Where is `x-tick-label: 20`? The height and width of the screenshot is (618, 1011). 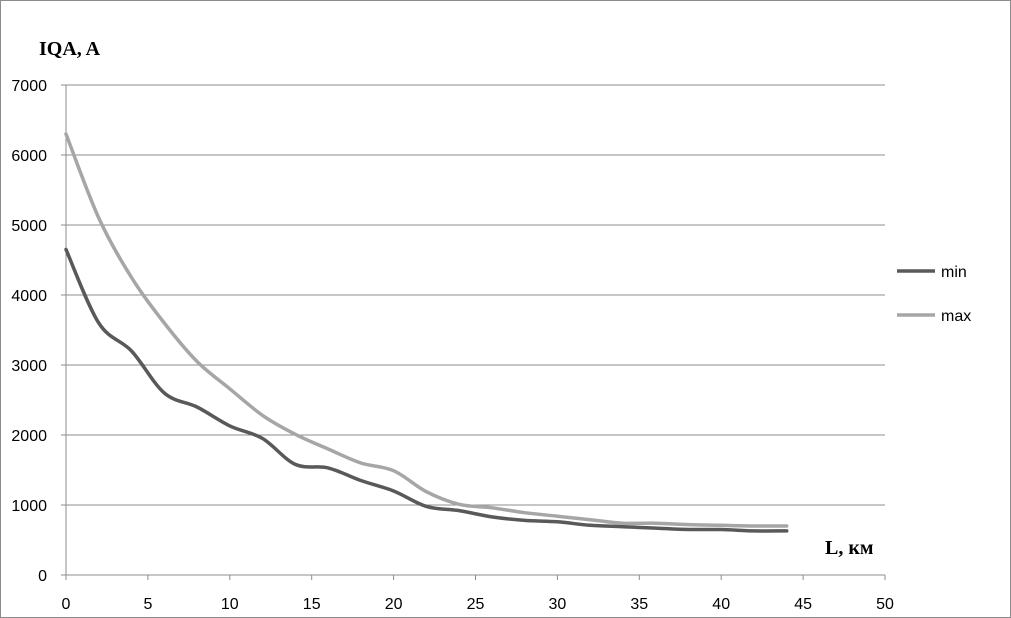
x-tick-label: 20 is located at coordinates (394, 604).